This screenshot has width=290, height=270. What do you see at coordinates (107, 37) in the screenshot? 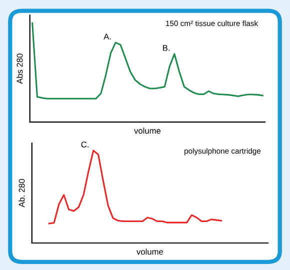
I see `annotation: A.` at bounding box center [107, 37].